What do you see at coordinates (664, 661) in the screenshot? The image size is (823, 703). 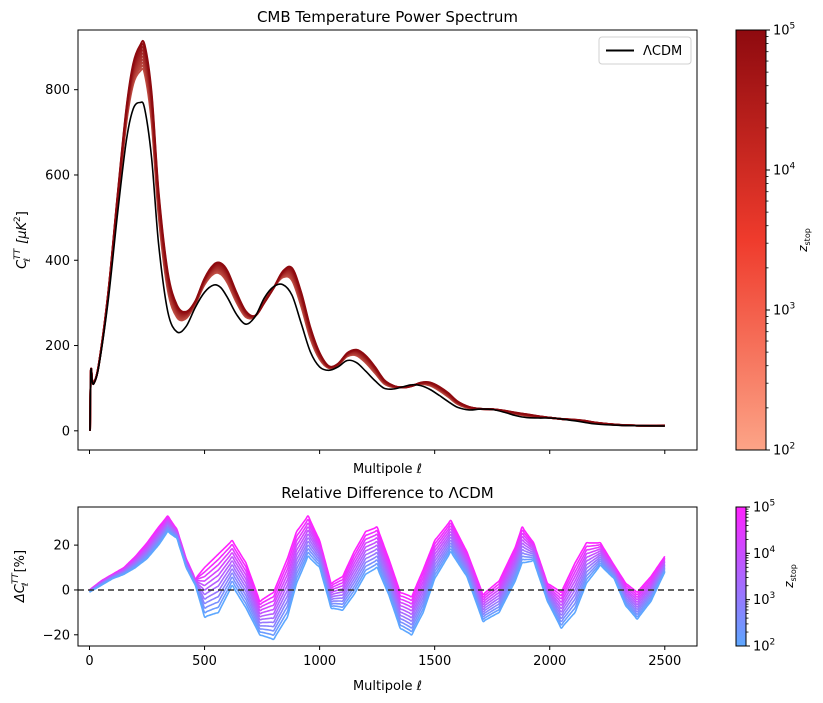 I see `bottom-x-tick-label: 2500` at bounding box center [664, 661].